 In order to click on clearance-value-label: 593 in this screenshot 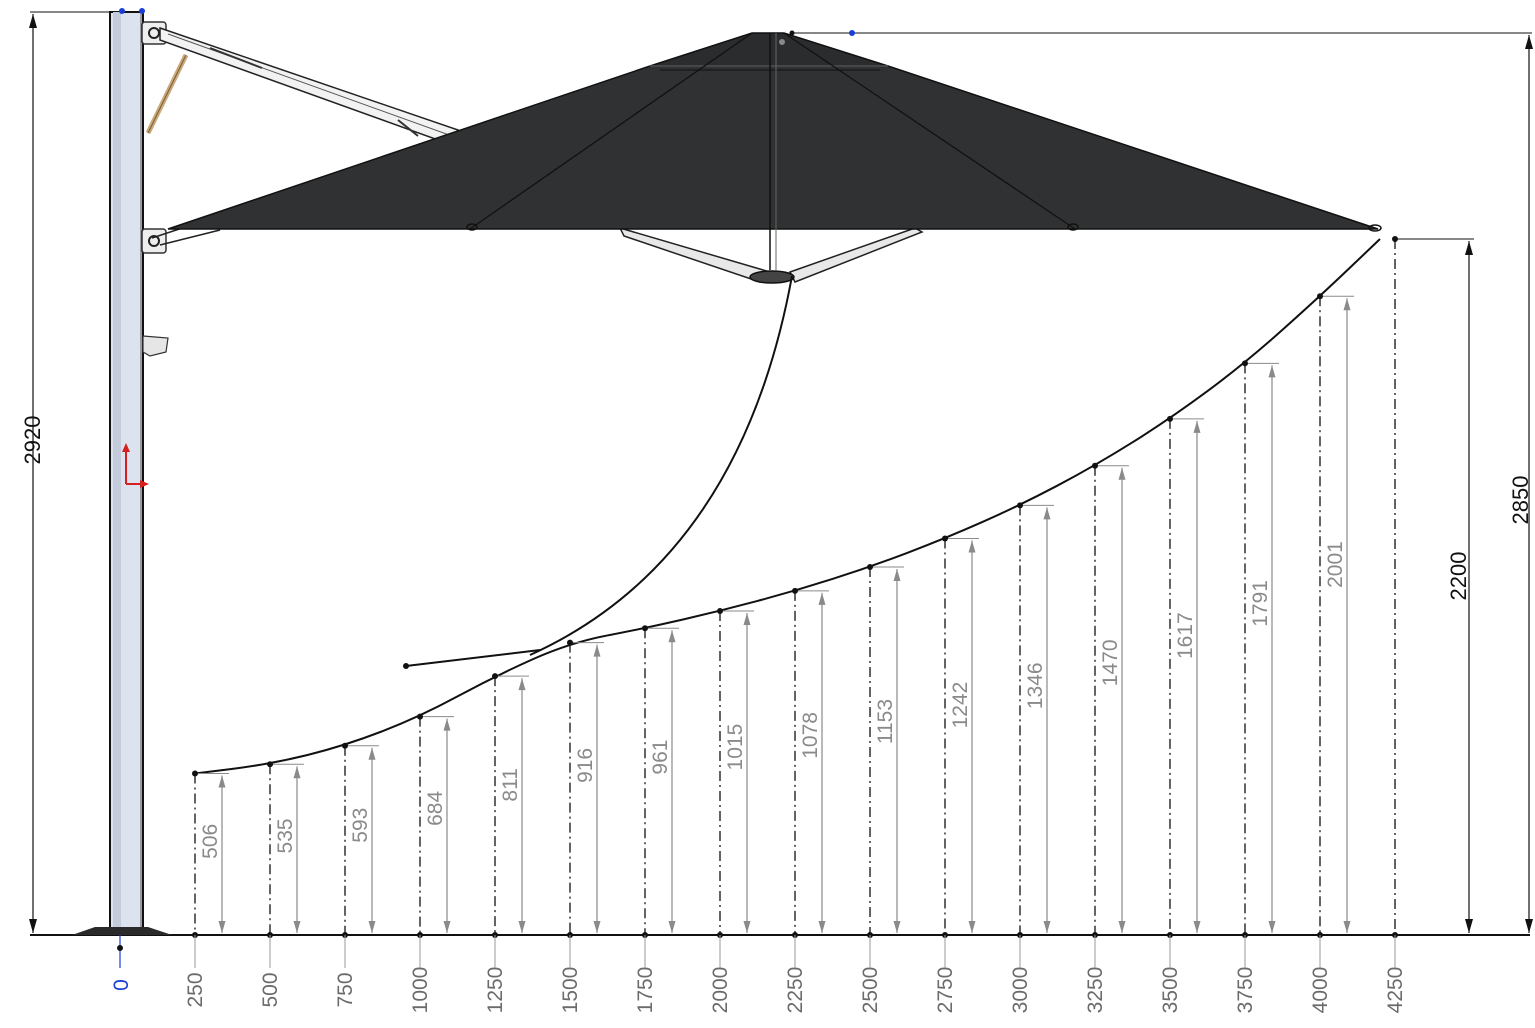, I will do `click(360, 825)`.